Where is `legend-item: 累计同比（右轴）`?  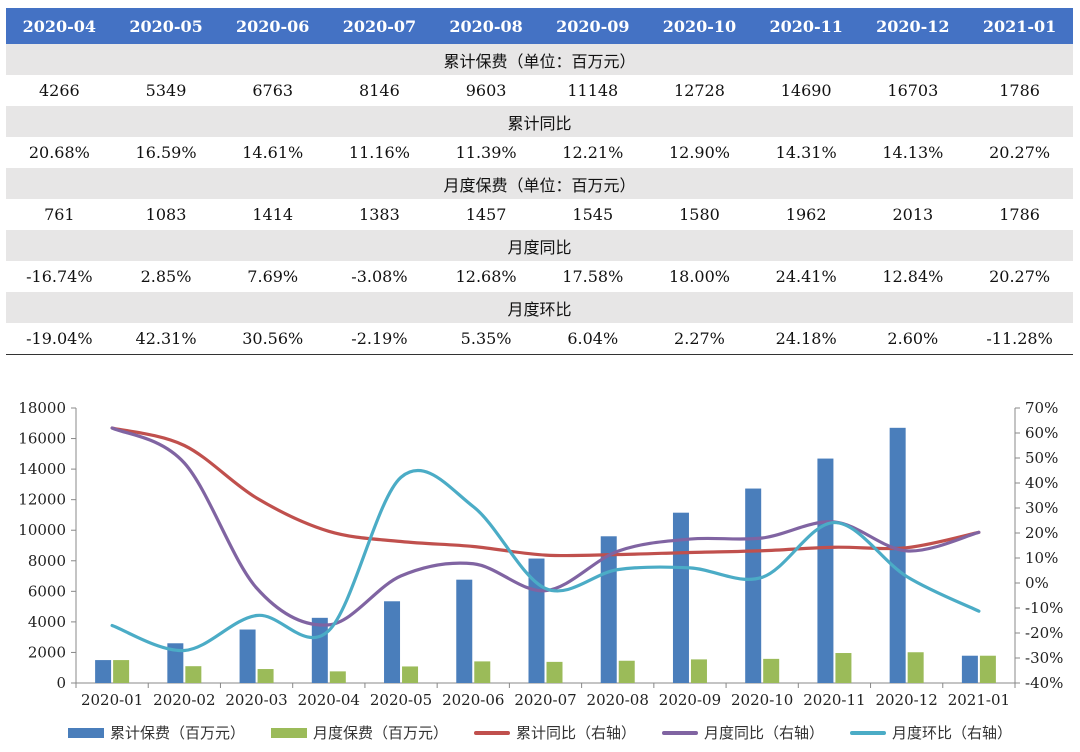 legend-item: 累计同比（右轴） is located at coordinates (554, 732).